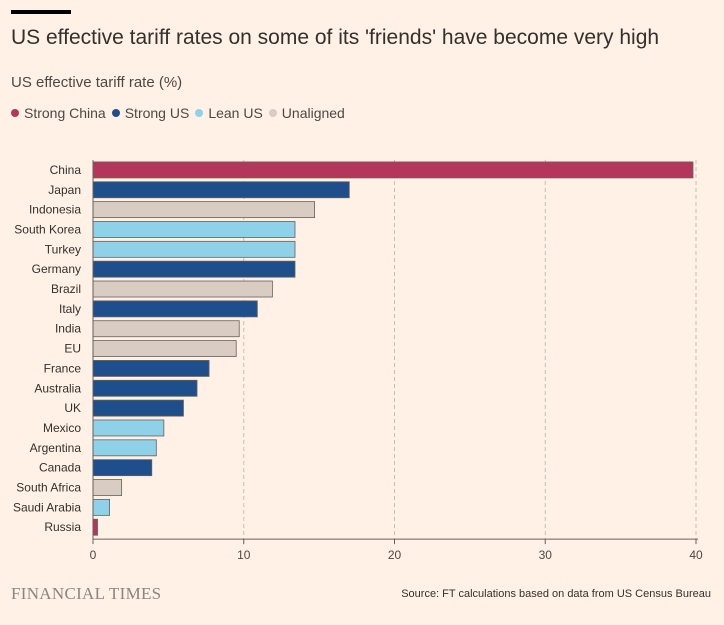  What do you see at coordinates (395, 555) in the screenshot?
I see `x-tick-label: 20` at bounding box center [395, 555].